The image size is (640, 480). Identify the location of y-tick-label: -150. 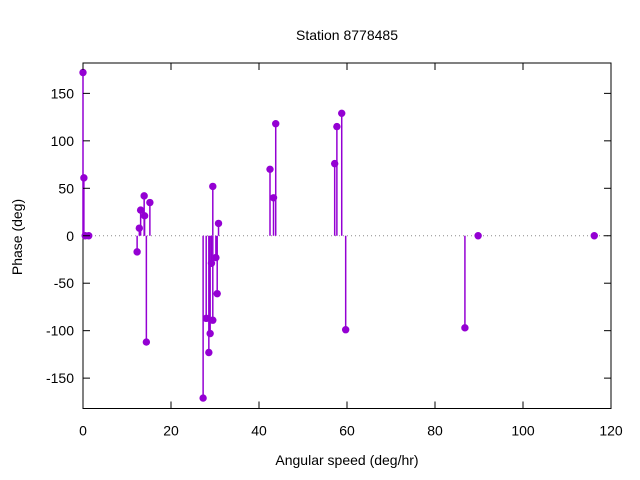
(60, 378).